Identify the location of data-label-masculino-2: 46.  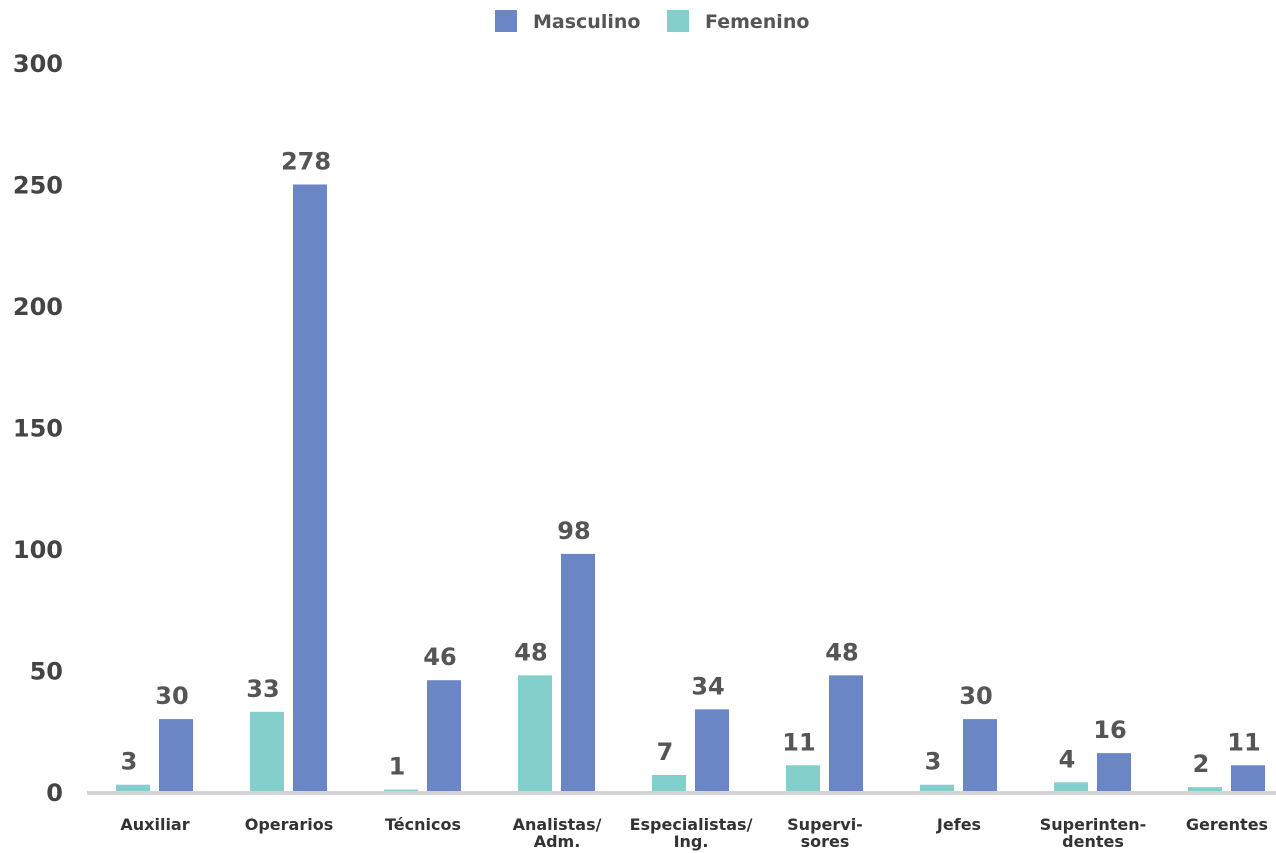
(439, 657).